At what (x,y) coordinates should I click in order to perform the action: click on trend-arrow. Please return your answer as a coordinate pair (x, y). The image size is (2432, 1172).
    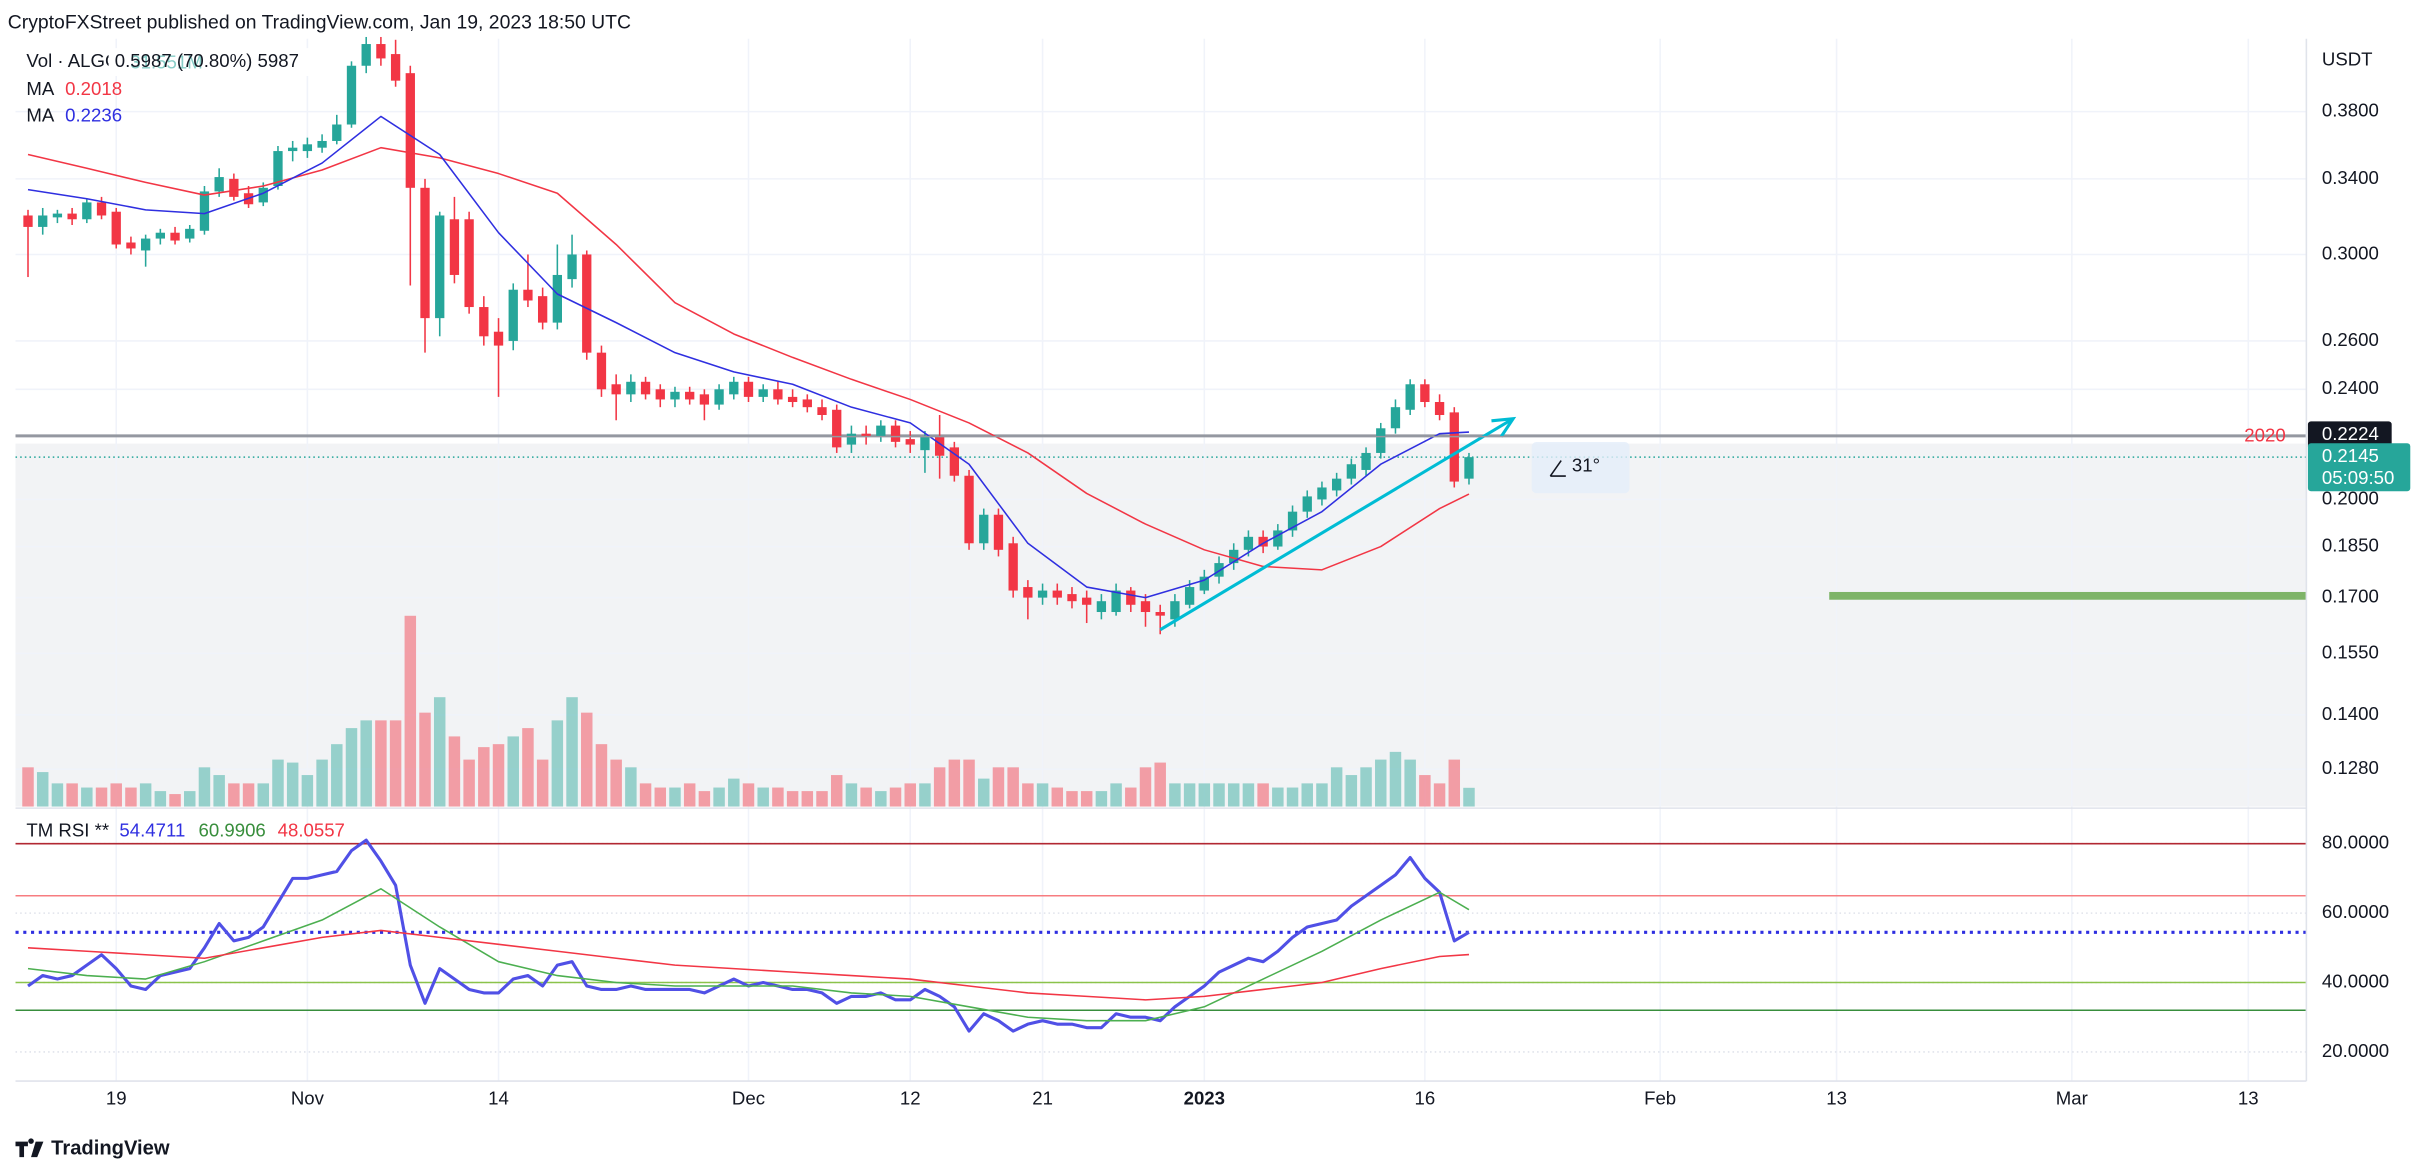
    Looking at the image, I should click on (1336, 524).